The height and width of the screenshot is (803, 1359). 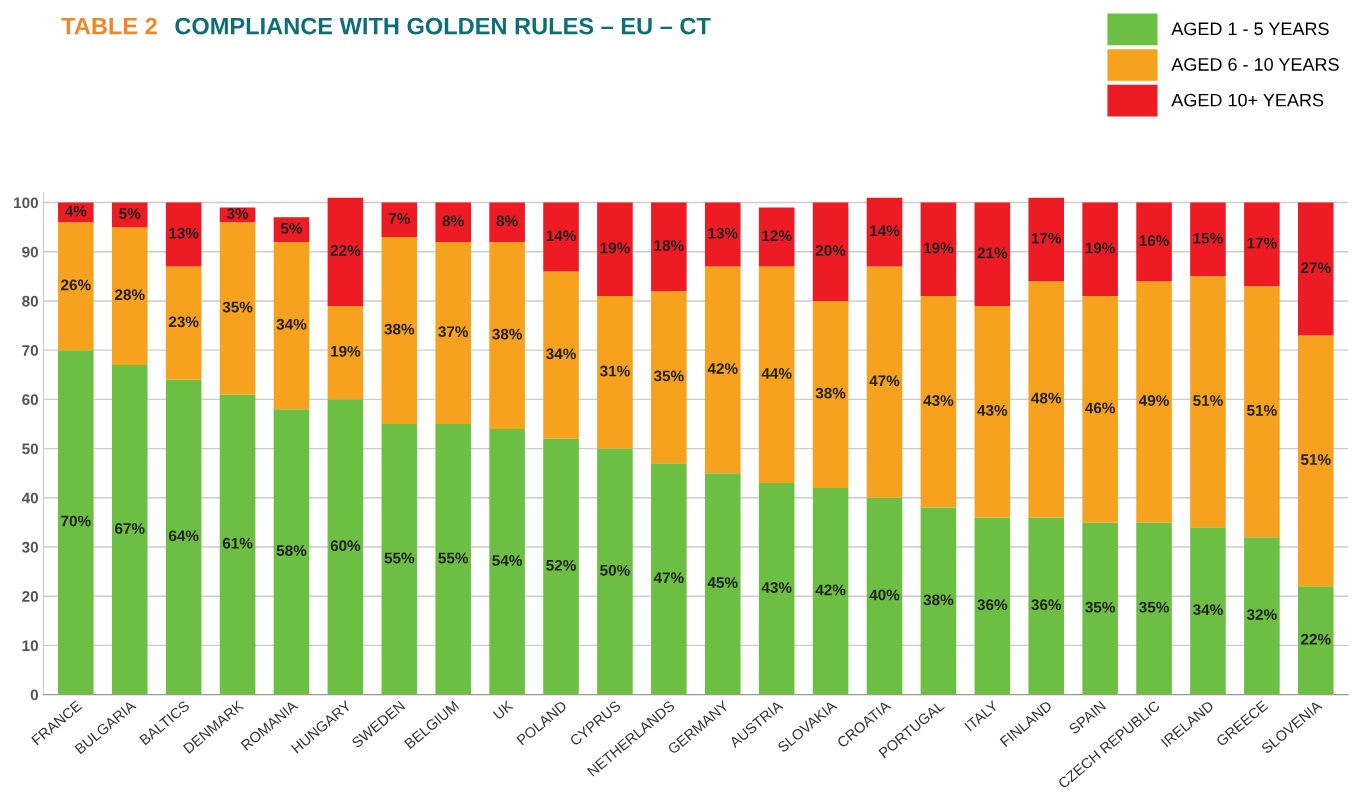 I want to click on data-label: 45%, so click(x=722, y=582).